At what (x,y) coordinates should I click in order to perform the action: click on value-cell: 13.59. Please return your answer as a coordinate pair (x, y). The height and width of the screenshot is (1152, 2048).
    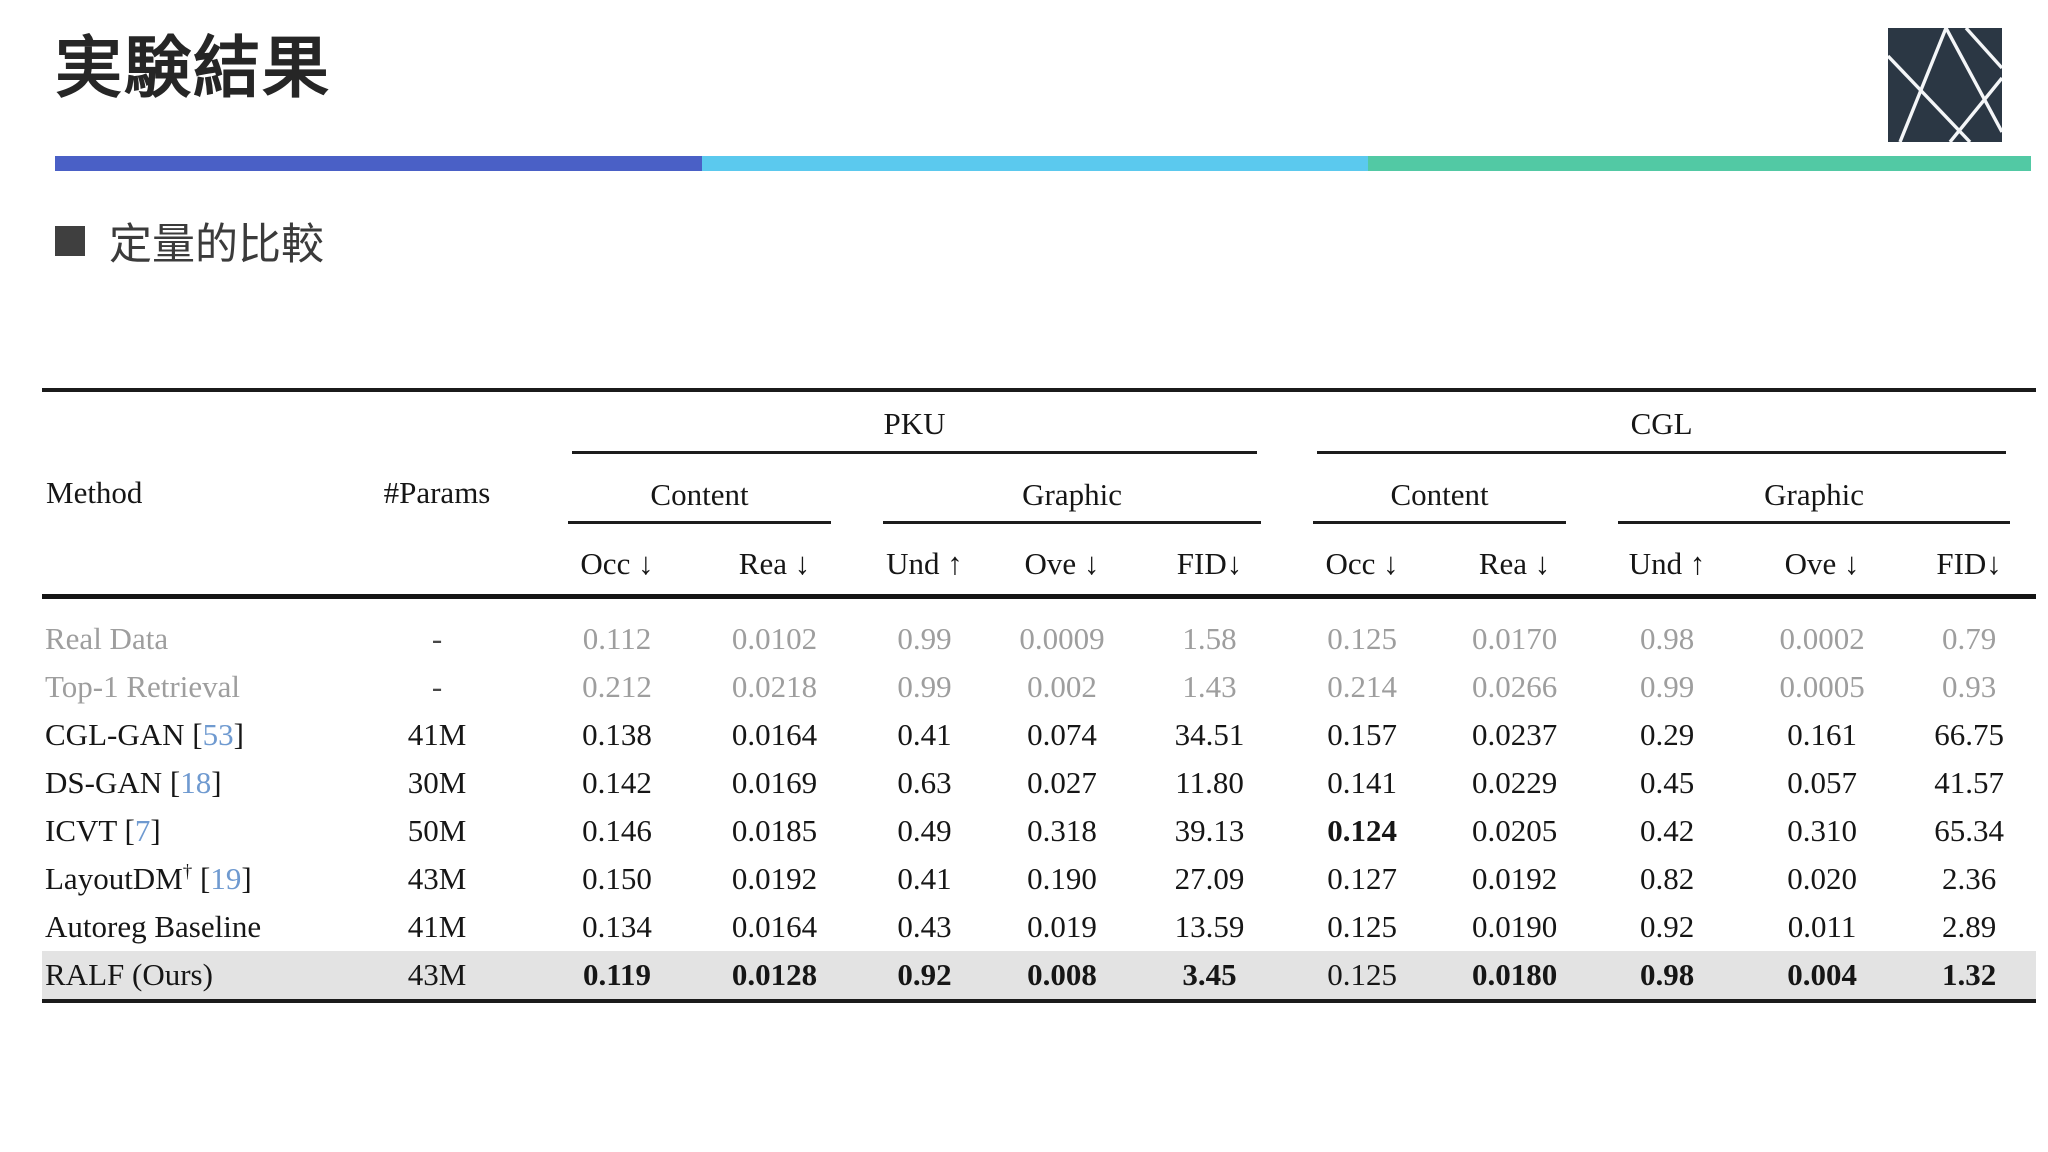
    Looking at the image, I should click on (1209, 926).